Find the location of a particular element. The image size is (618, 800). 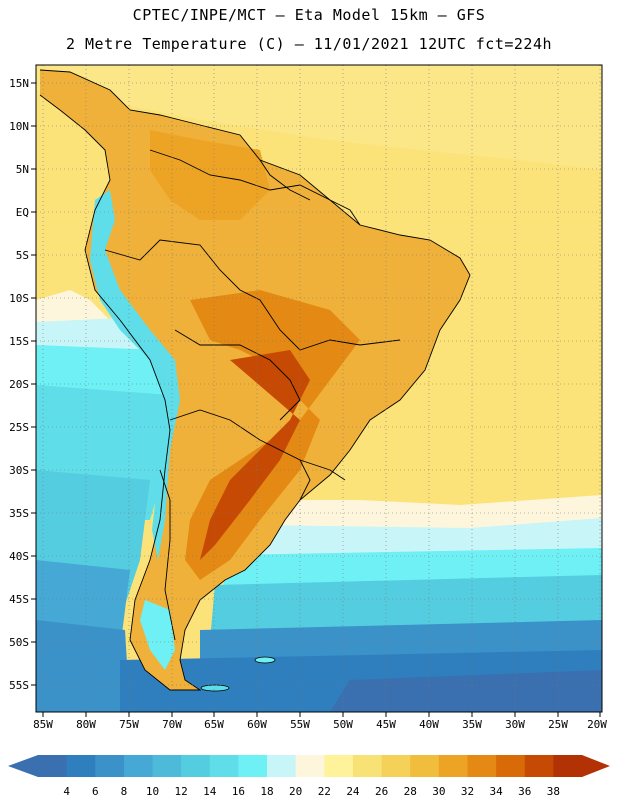

lon-label: 55W is located at coordinates (300, 724).